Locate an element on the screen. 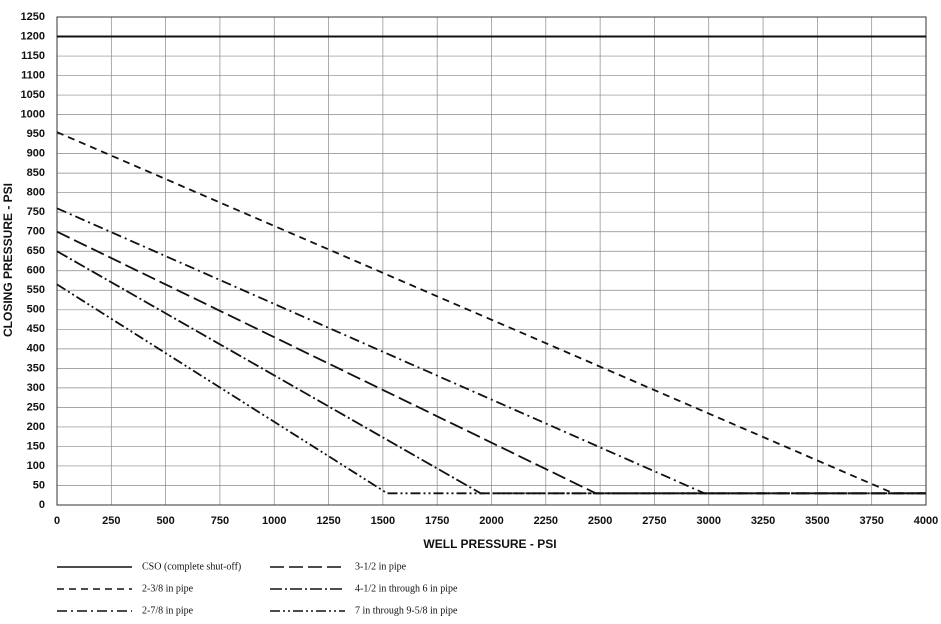 The image size is (941, 624). y-tick-label: 600 is located at coordinates (36, 271).